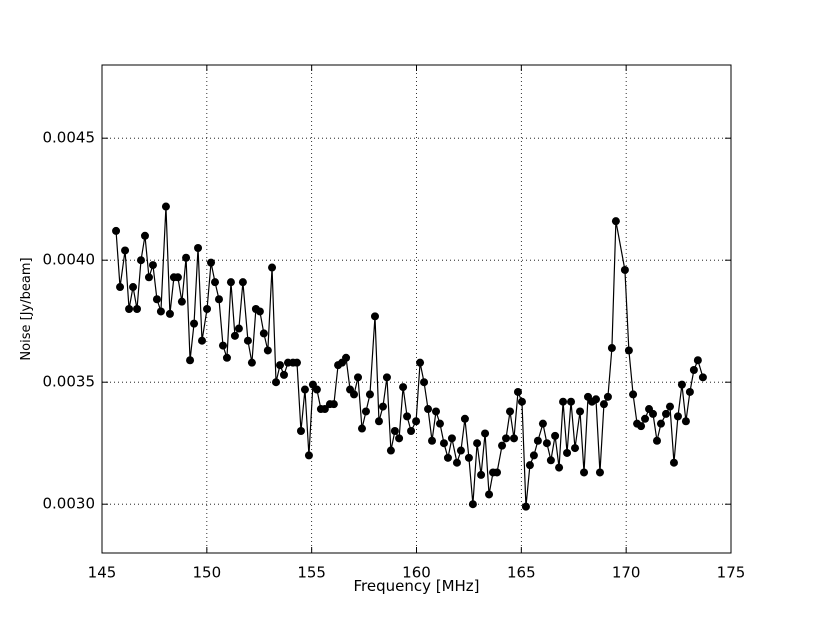  Describe the element at coordinates (416, 586) in the screenshot. I see `x-axis-label: Frequency [MHz]` at that location.